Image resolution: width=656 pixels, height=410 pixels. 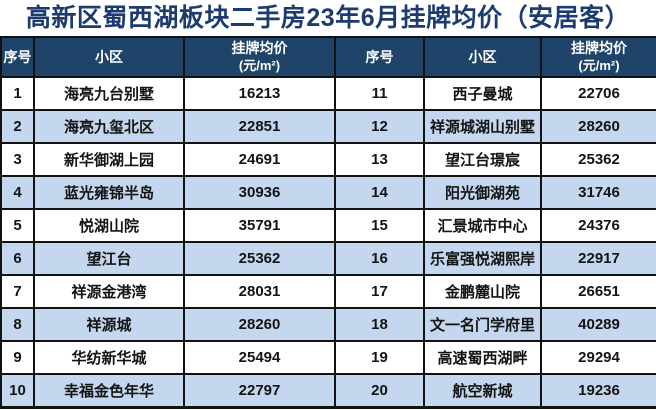 I want to click on index-cell: 12, so click(x=379, y=126).